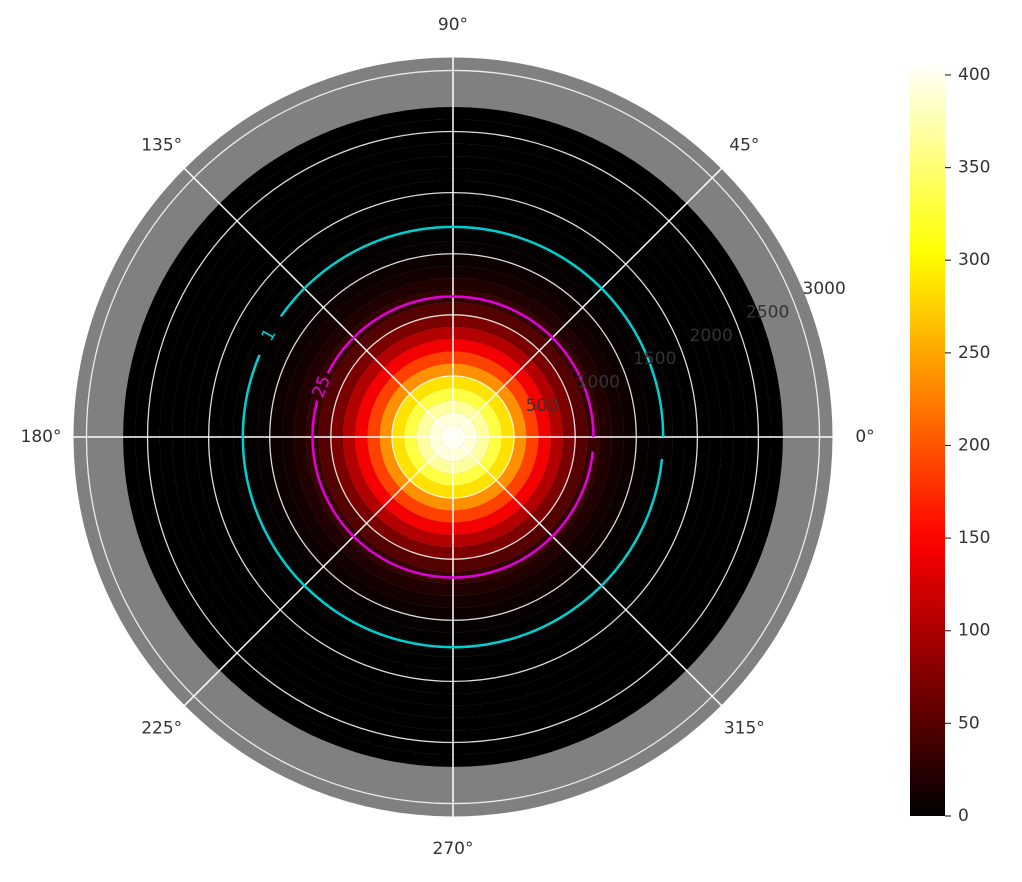 This screenshot has width=1022, height=882. What do you see at coordinates (963, 816) in the screenshot?
I see `colorbar-tick-label: 0` at bounding box center [963, 816].